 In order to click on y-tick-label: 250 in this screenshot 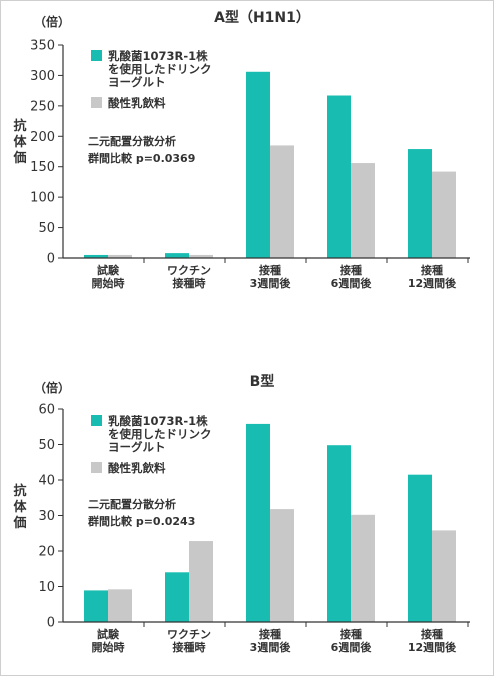, I will do `click(42, 106)`.